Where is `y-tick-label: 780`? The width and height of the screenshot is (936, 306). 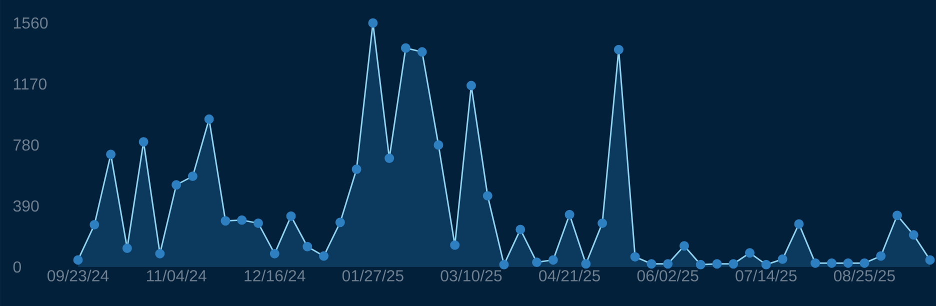 y-tick-label: 780 is located at coordinates (26, 145).